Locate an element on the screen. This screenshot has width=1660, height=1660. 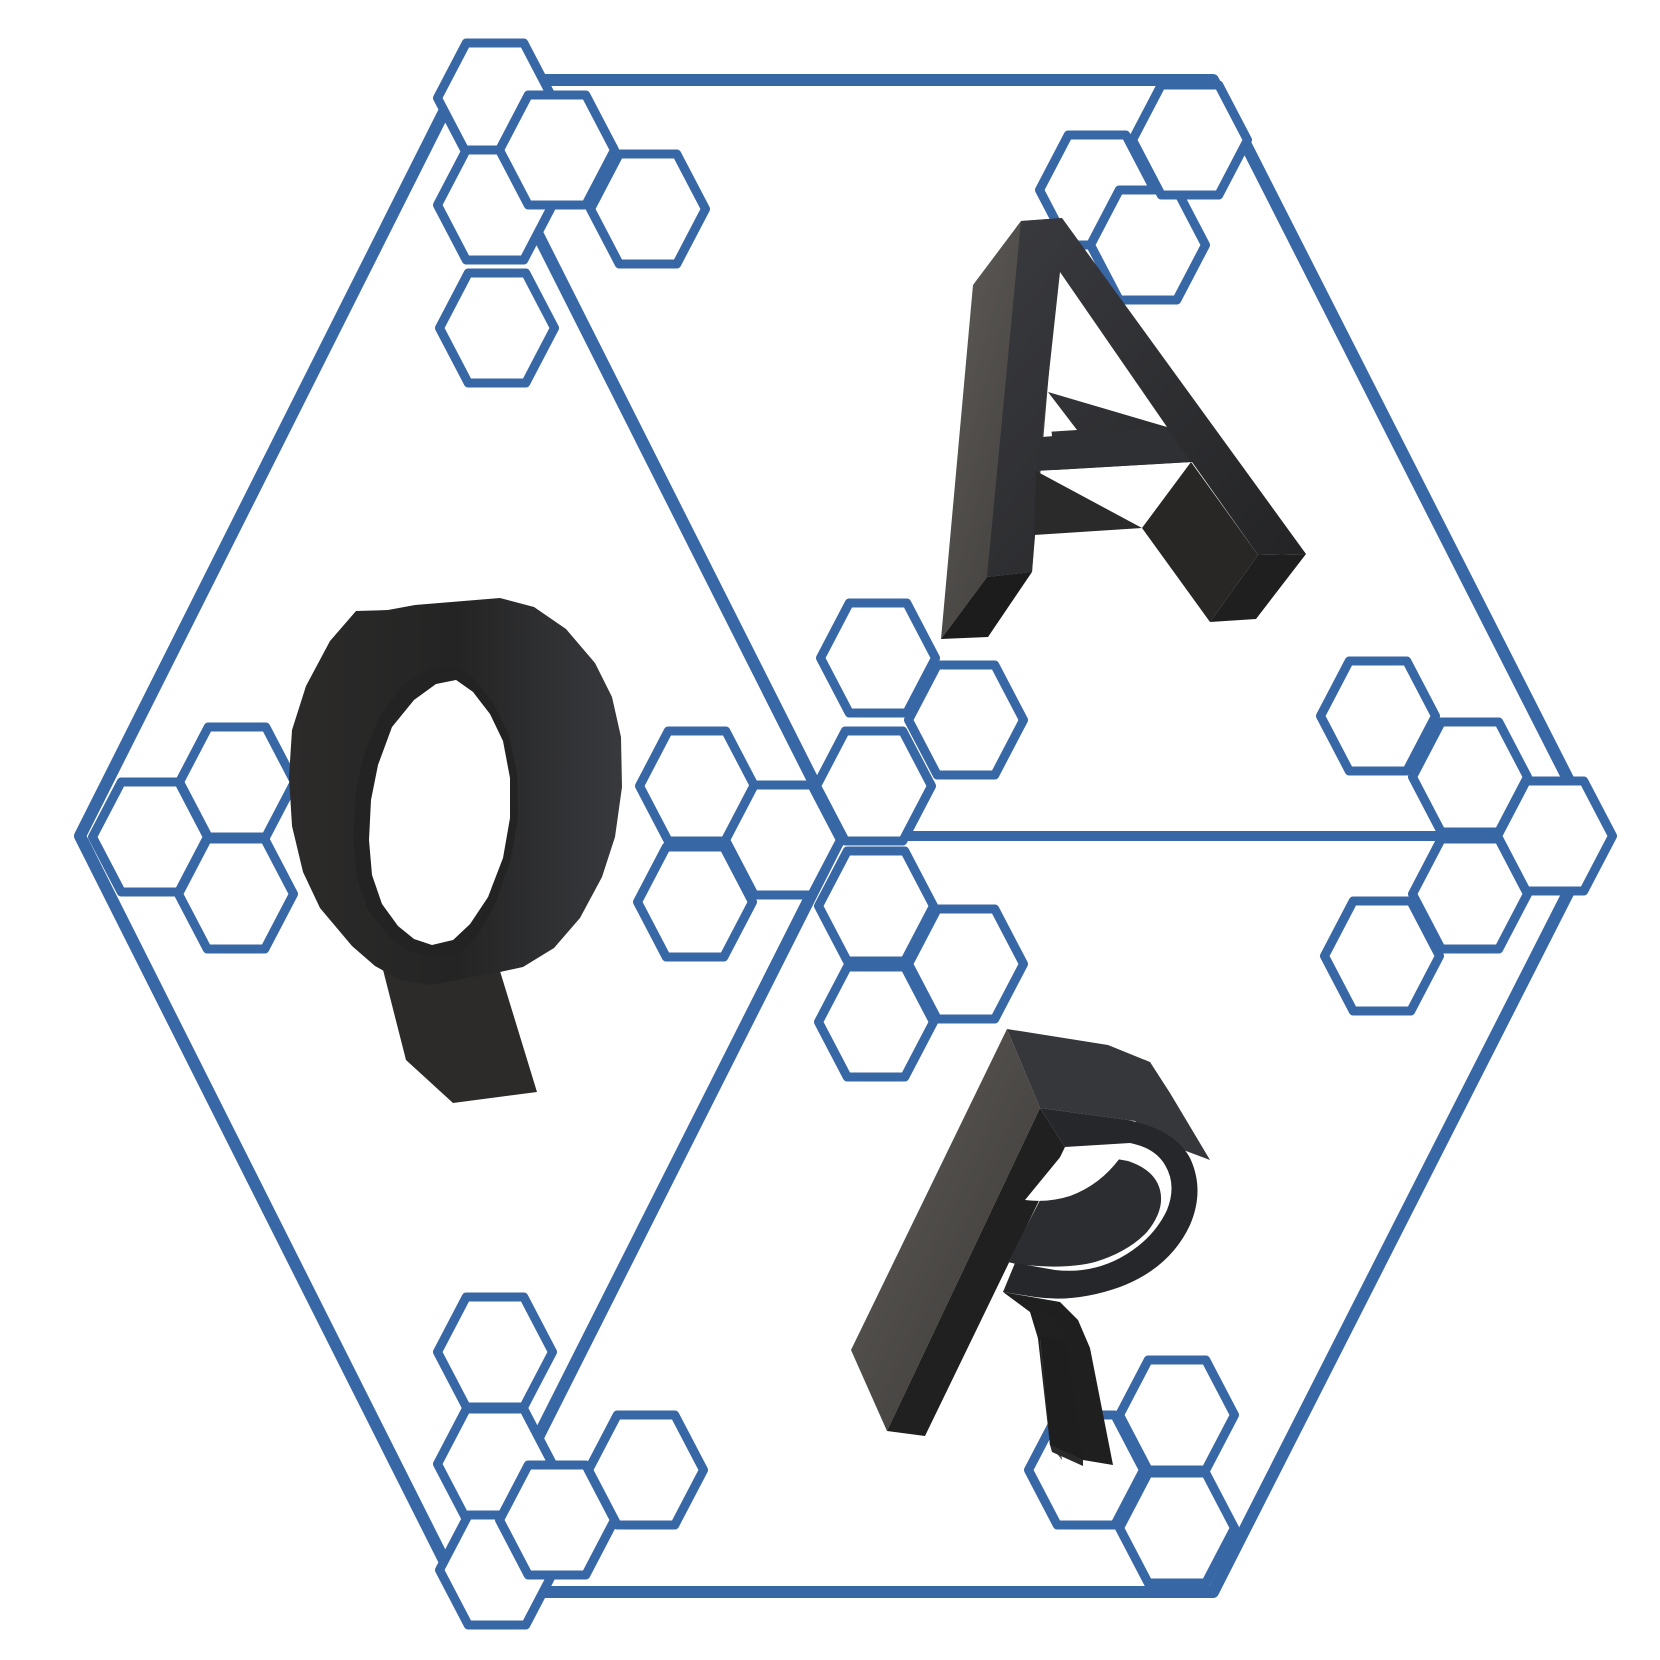
letter-r-3d: R is located at coordinates (1030, 1247).